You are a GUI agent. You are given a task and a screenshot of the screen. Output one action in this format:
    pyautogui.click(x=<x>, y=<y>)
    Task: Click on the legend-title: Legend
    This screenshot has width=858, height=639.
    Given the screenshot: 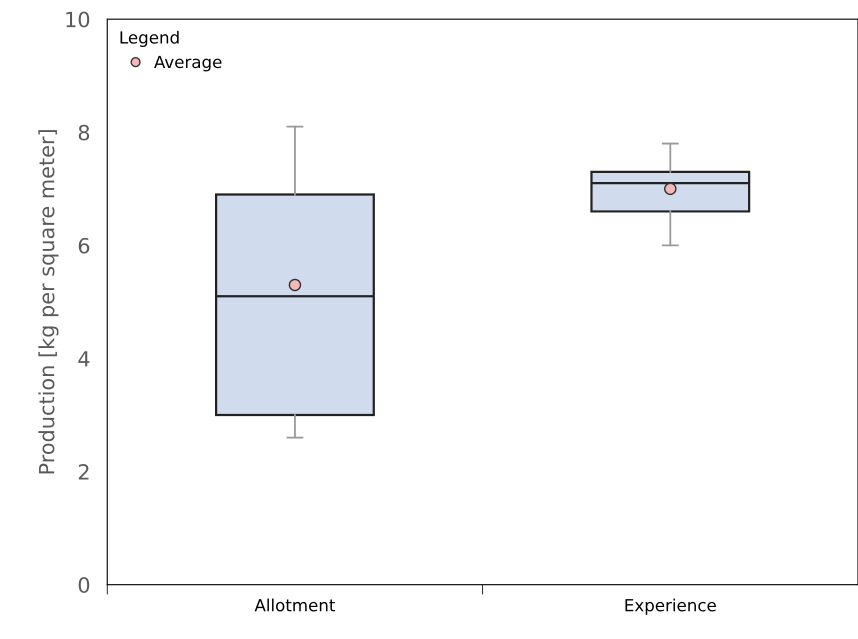 What is the action you would take?
    pyautogui.click(x=149, y=38)
    